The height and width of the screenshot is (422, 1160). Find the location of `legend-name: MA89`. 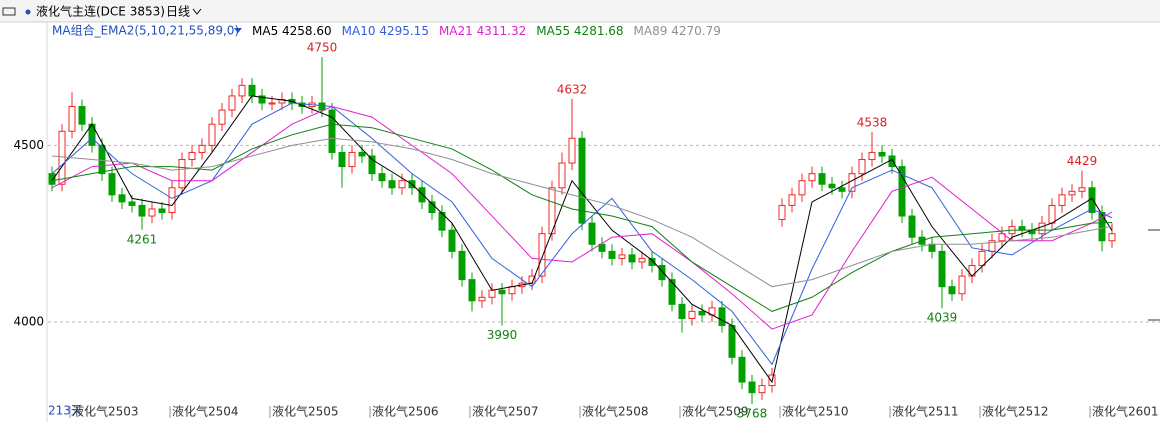

legend-name: MA89 is located at coordinates (651, 31).